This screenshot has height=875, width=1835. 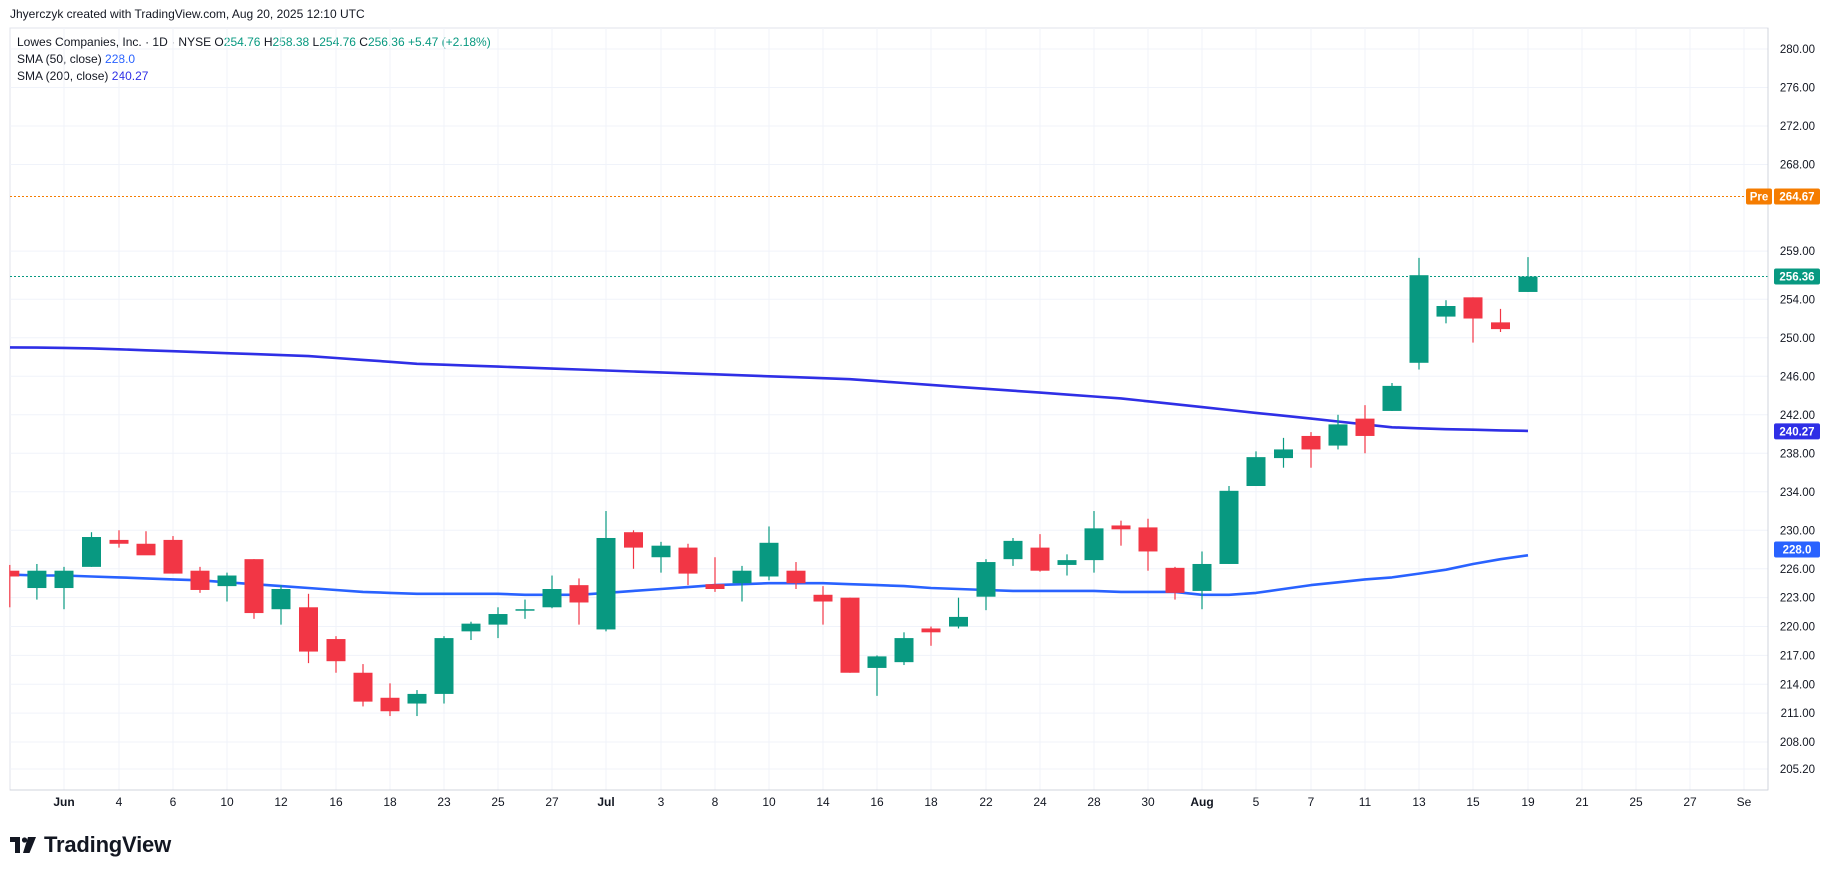 I want to click on time-tick-label: 23, so click(x=444, y=802).